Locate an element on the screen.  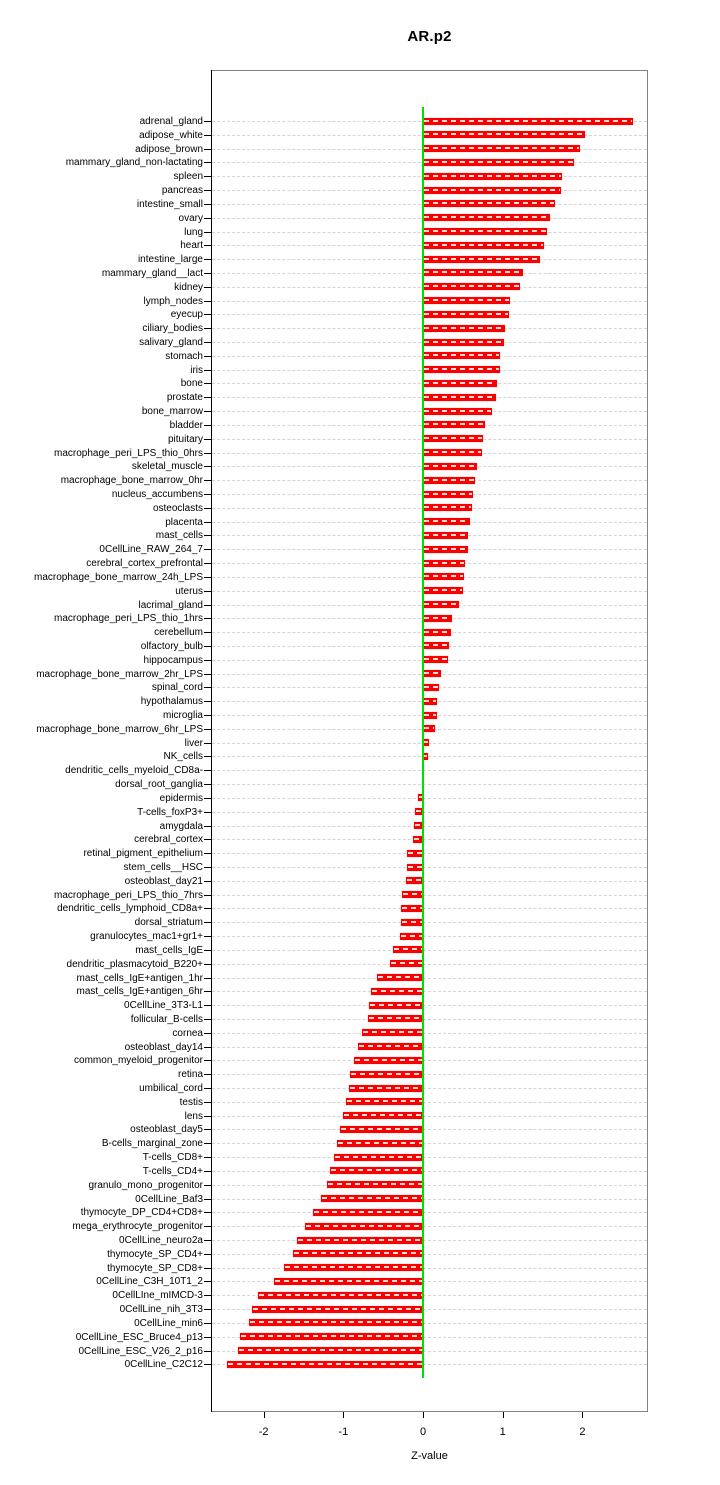
y-axis-category-label: 0CellLine_C2C12 is located at coordinates (163, 1365).